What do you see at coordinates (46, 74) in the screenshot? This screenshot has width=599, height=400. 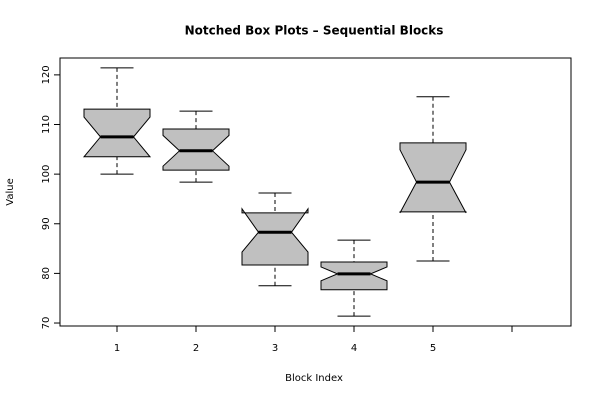 I see `y-tick-label: 120` at bounding box center [46, 74].